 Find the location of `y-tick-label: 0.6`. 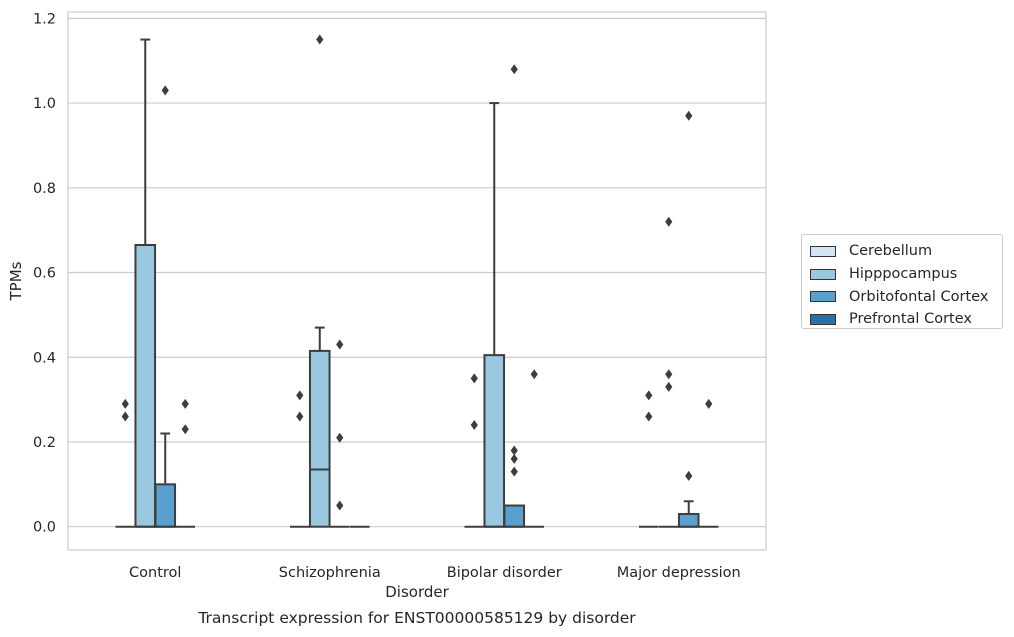

y-tick-label: 0.6 is located at coordinates (44, 274).